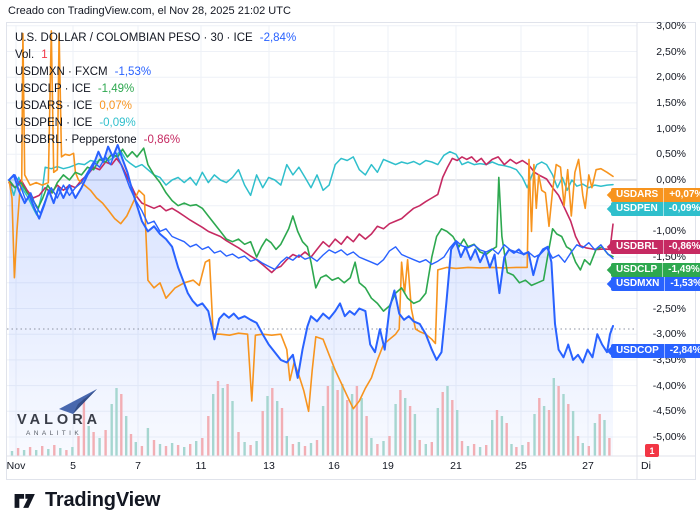 The width and height of the screenshot is (700, 531). What do you see at coordinates (671, 51) in the screenshot?
I see `price-tick: 2,50%` at bounding box center [671, 51].